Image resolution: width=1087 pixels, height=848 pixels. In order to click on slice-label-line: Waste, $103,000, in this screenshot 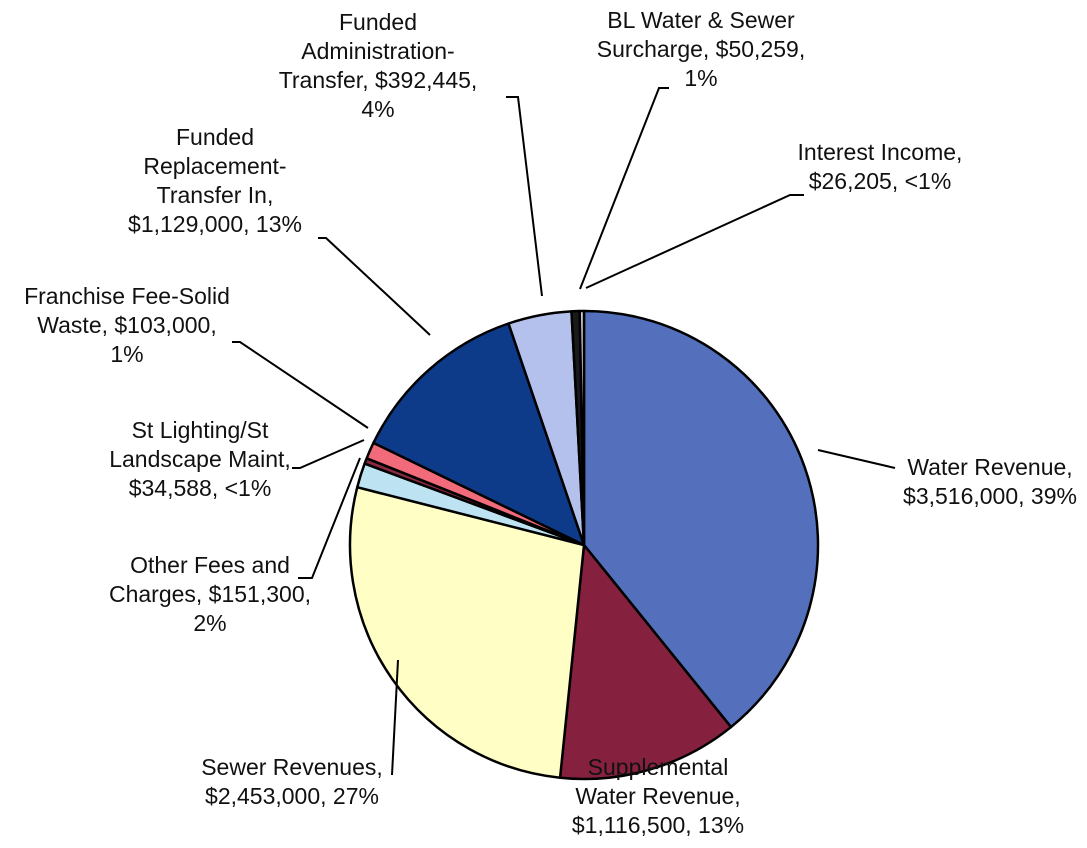, I will do `click(126, 325)`.